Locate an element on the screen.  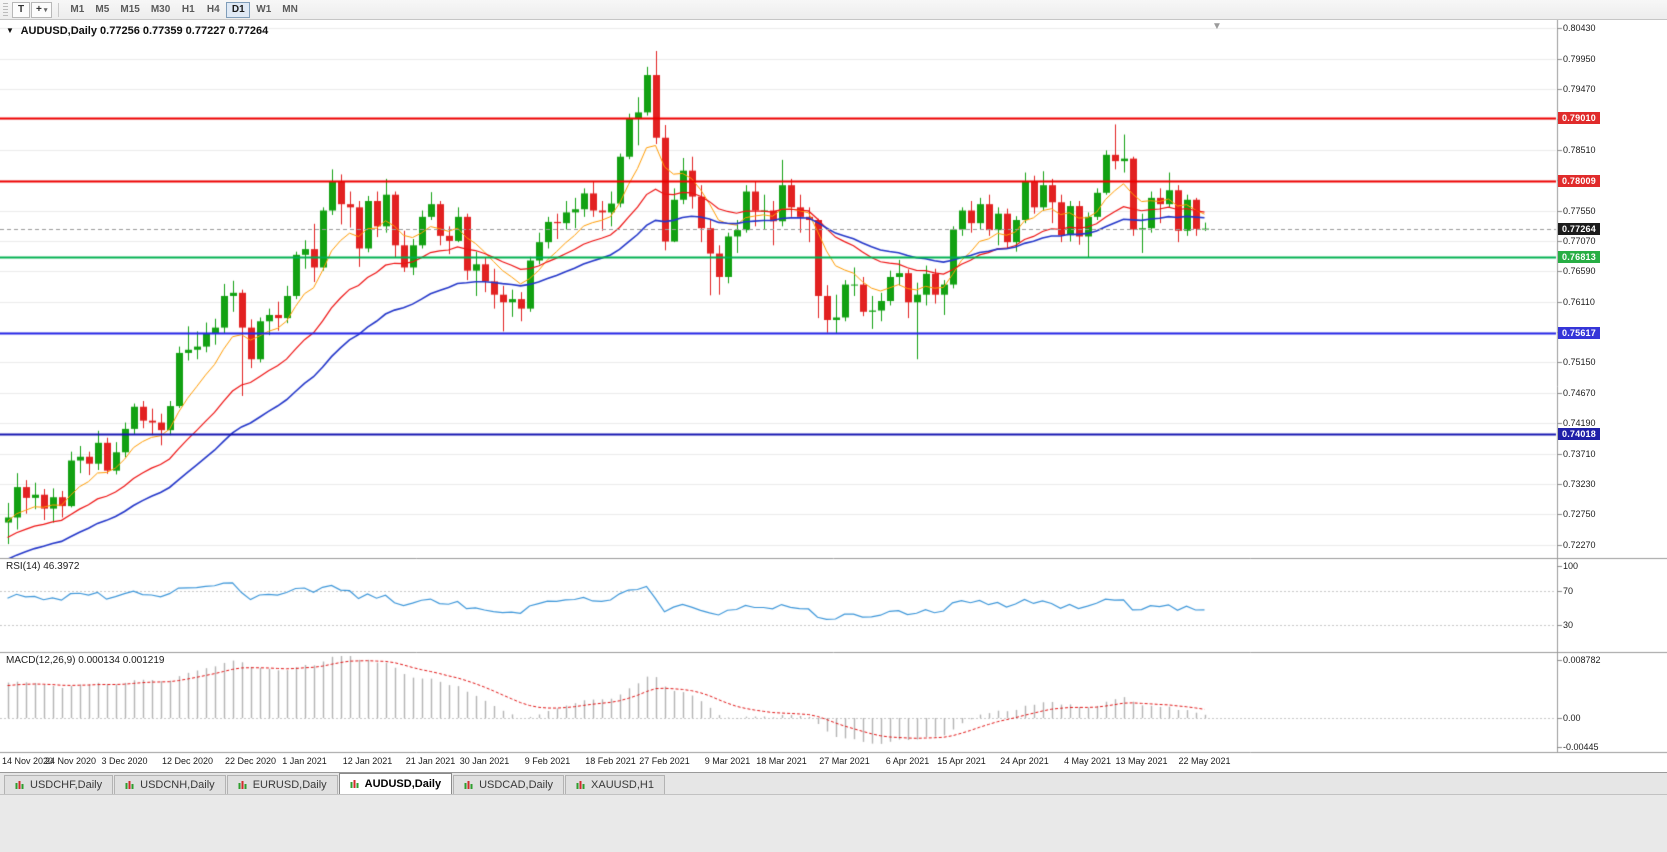
price-axis-tick: 0.79470 is located at coordinates (1579, 88).